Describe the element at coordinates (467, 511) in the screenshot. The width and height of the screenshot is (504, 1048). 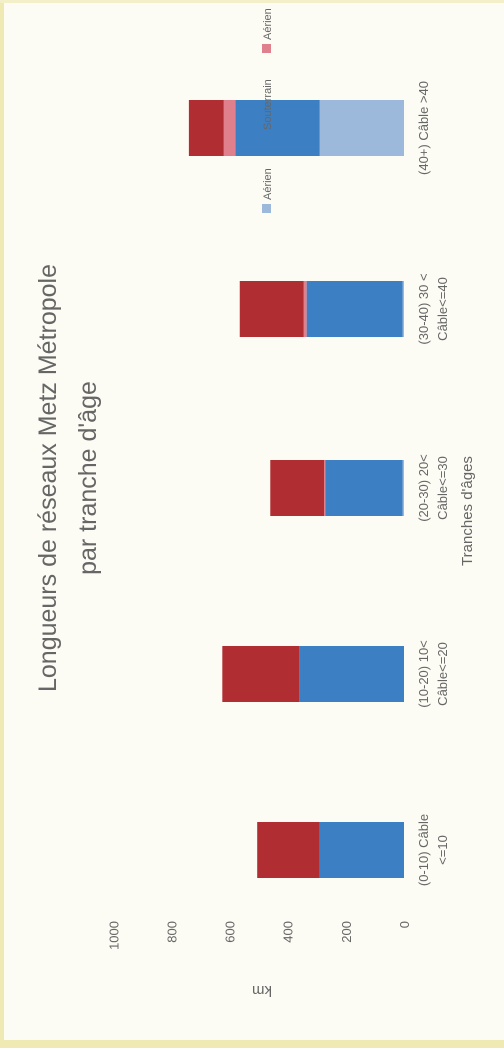
I see `x-axis-title: Tranches d'âges` at that location.